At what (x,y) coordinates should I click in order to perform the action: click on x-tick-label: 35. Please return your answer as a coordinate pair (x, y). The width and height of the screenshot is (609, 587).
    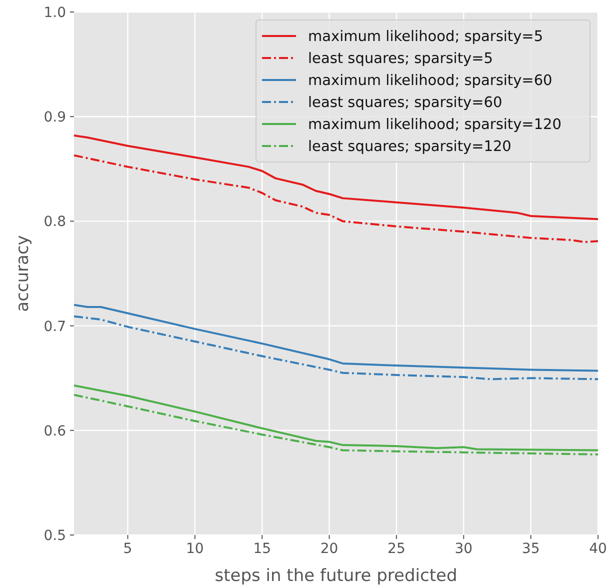
    Looking at the image, I should click on (531, 549).